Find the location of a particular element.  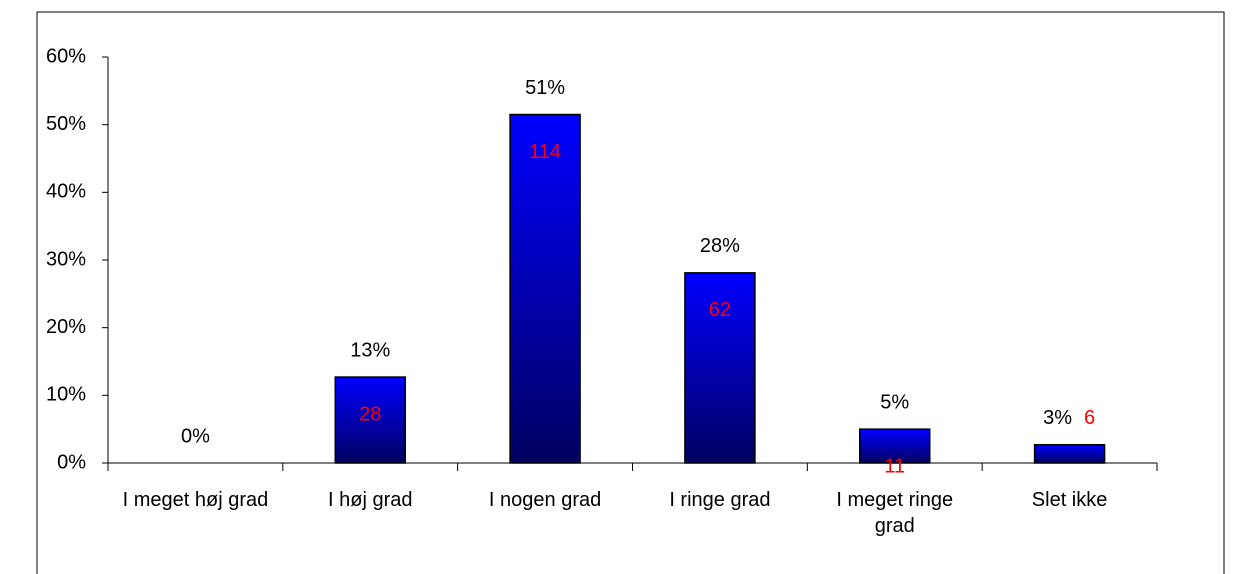

y-tick-label: 30% is located at coordinates (66, 259).